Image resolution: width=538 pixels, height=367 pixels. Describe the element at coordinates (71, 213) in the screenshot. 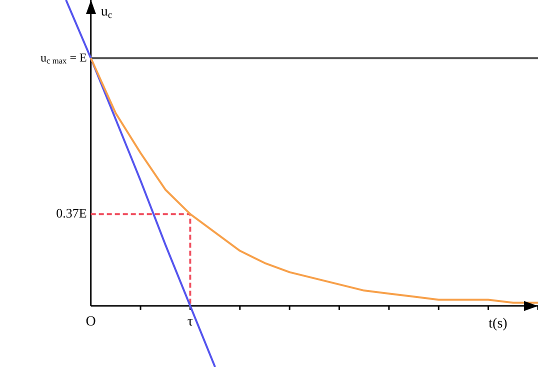

I see `annotation: 0.37E` at that location.